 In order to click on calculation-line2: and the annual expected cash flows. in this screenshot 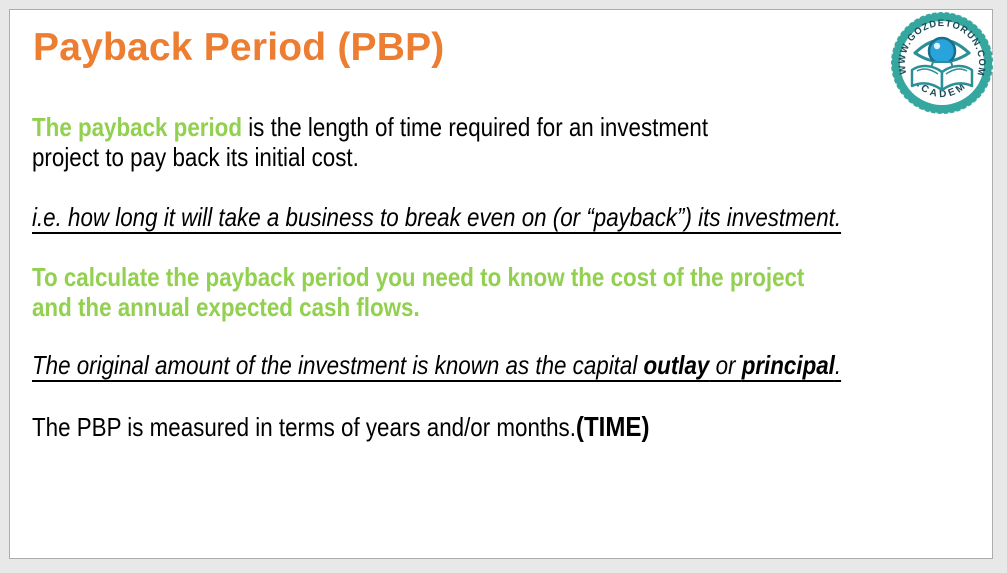, I will do `click(226, 307)`.